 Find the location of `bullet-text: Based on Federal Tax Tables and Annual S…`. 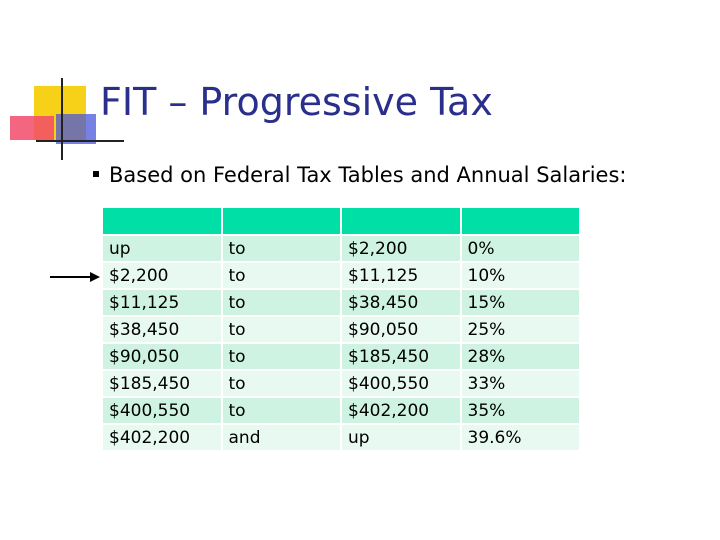

bullet-text: Based on Federal Tax Tables and Annual S… is located at coordinates (368, 175).